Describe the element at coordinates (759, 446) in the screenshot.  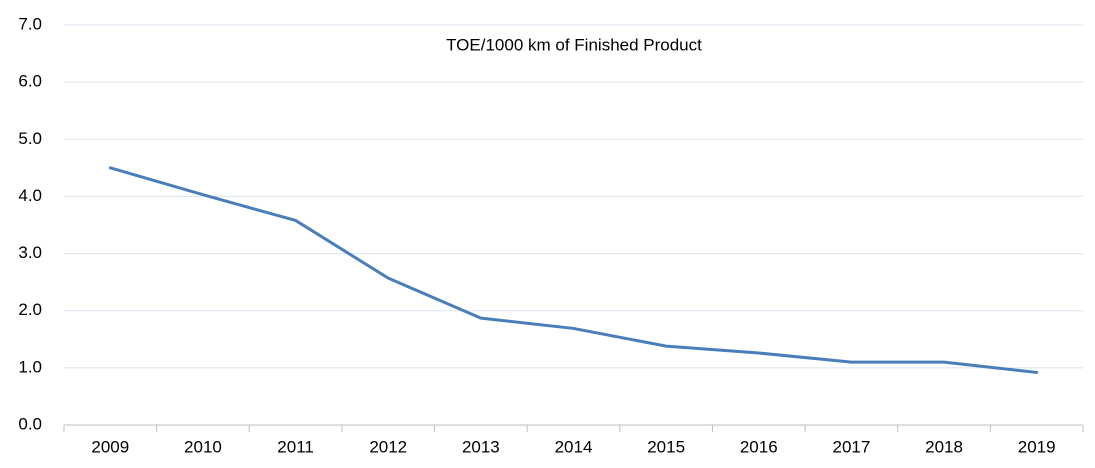
I see `x-tick-label: 2016` at that location.